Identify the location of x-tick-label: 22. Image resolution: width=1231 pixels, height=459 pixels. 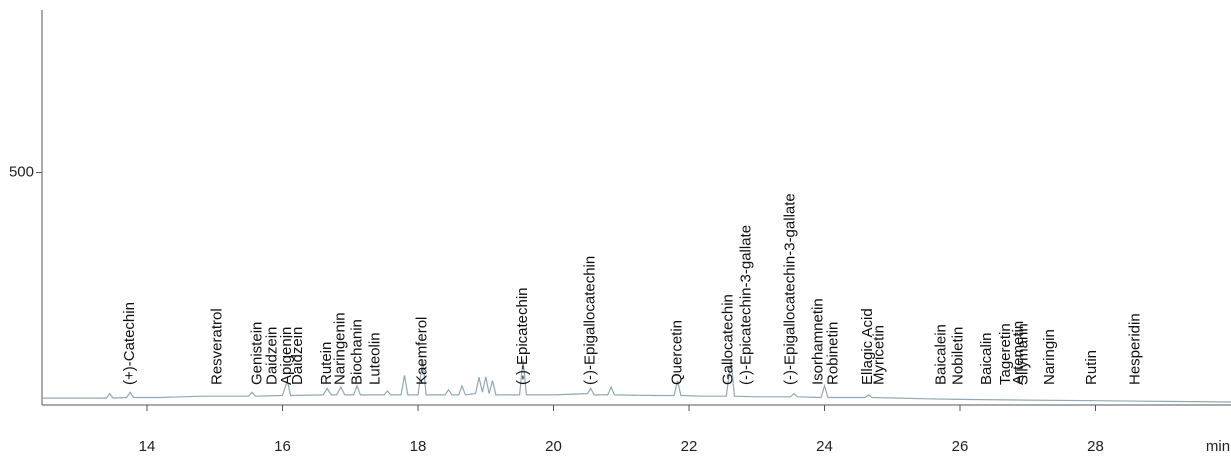
(689, 446).